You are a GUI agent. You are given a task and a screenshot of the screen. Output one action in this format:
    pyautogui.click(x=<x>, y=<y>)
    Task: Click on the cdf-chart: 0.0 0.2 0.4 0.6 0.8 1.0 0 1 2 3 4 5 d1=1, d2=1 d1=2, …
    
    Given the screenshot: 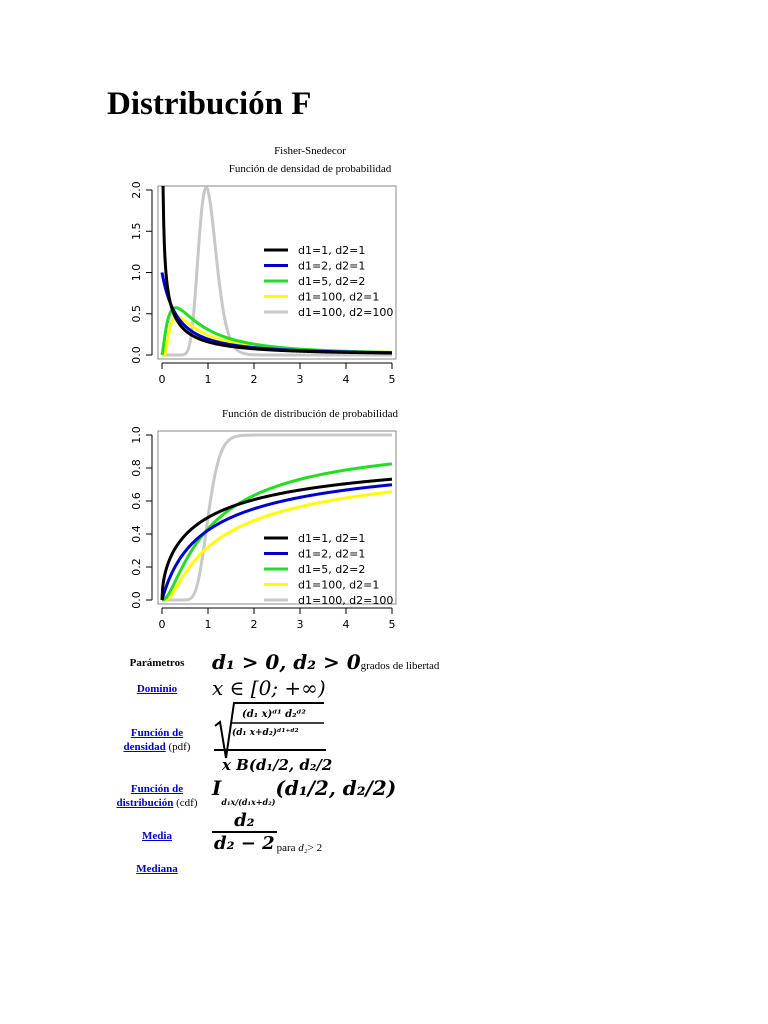 What is the action you would take?
    pyautogui.click(x=257, y=532)
    